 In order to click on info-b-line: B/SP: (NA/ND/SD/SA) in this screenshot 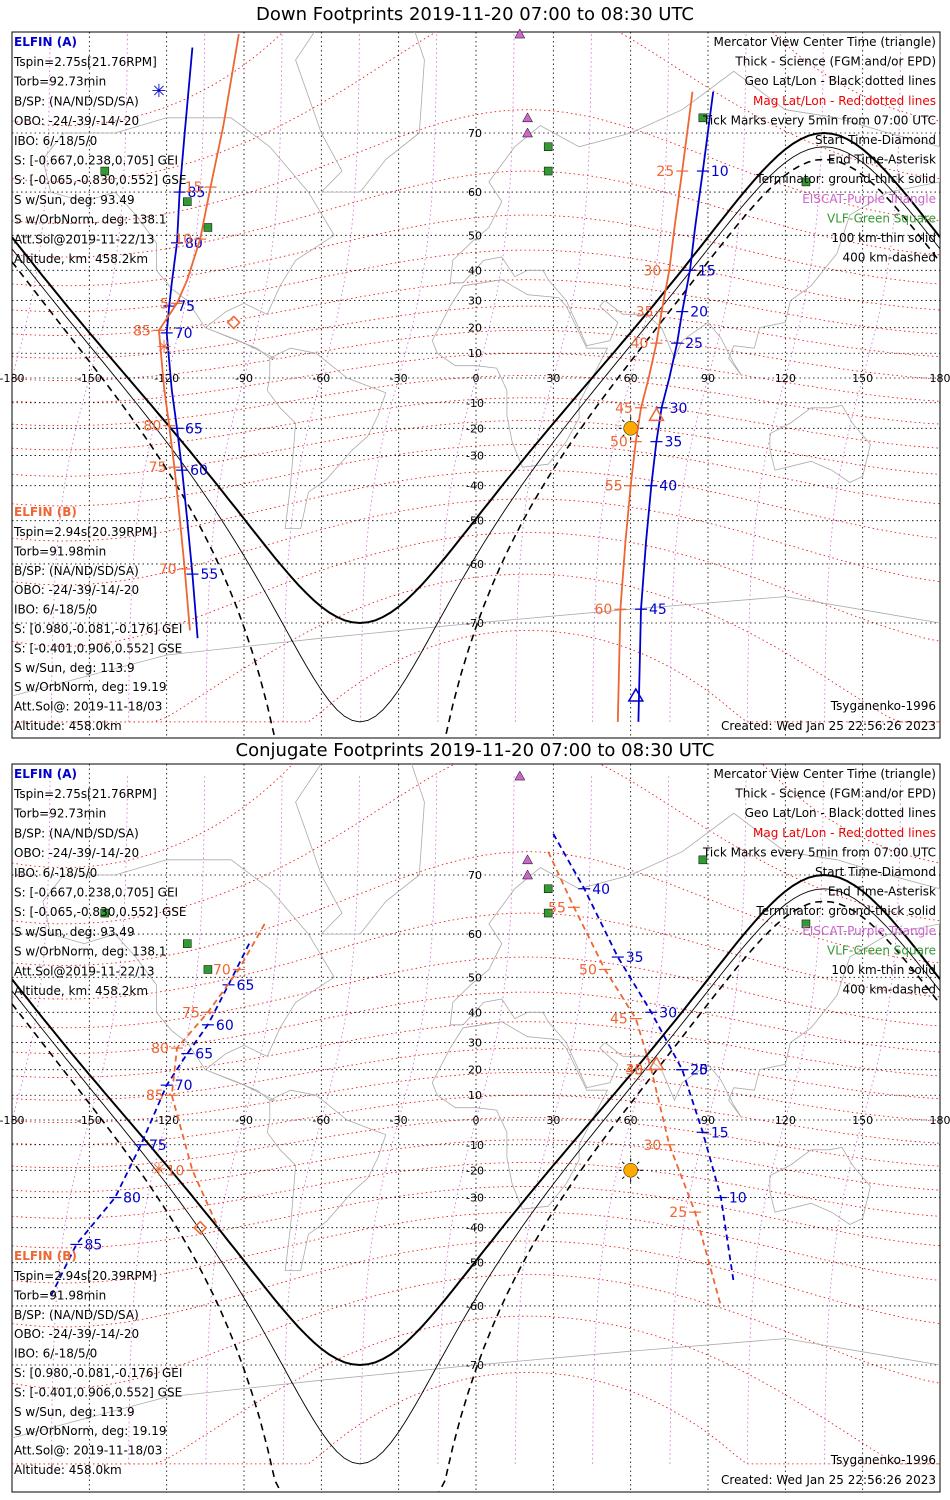, I will do `click(76, 1315)`.